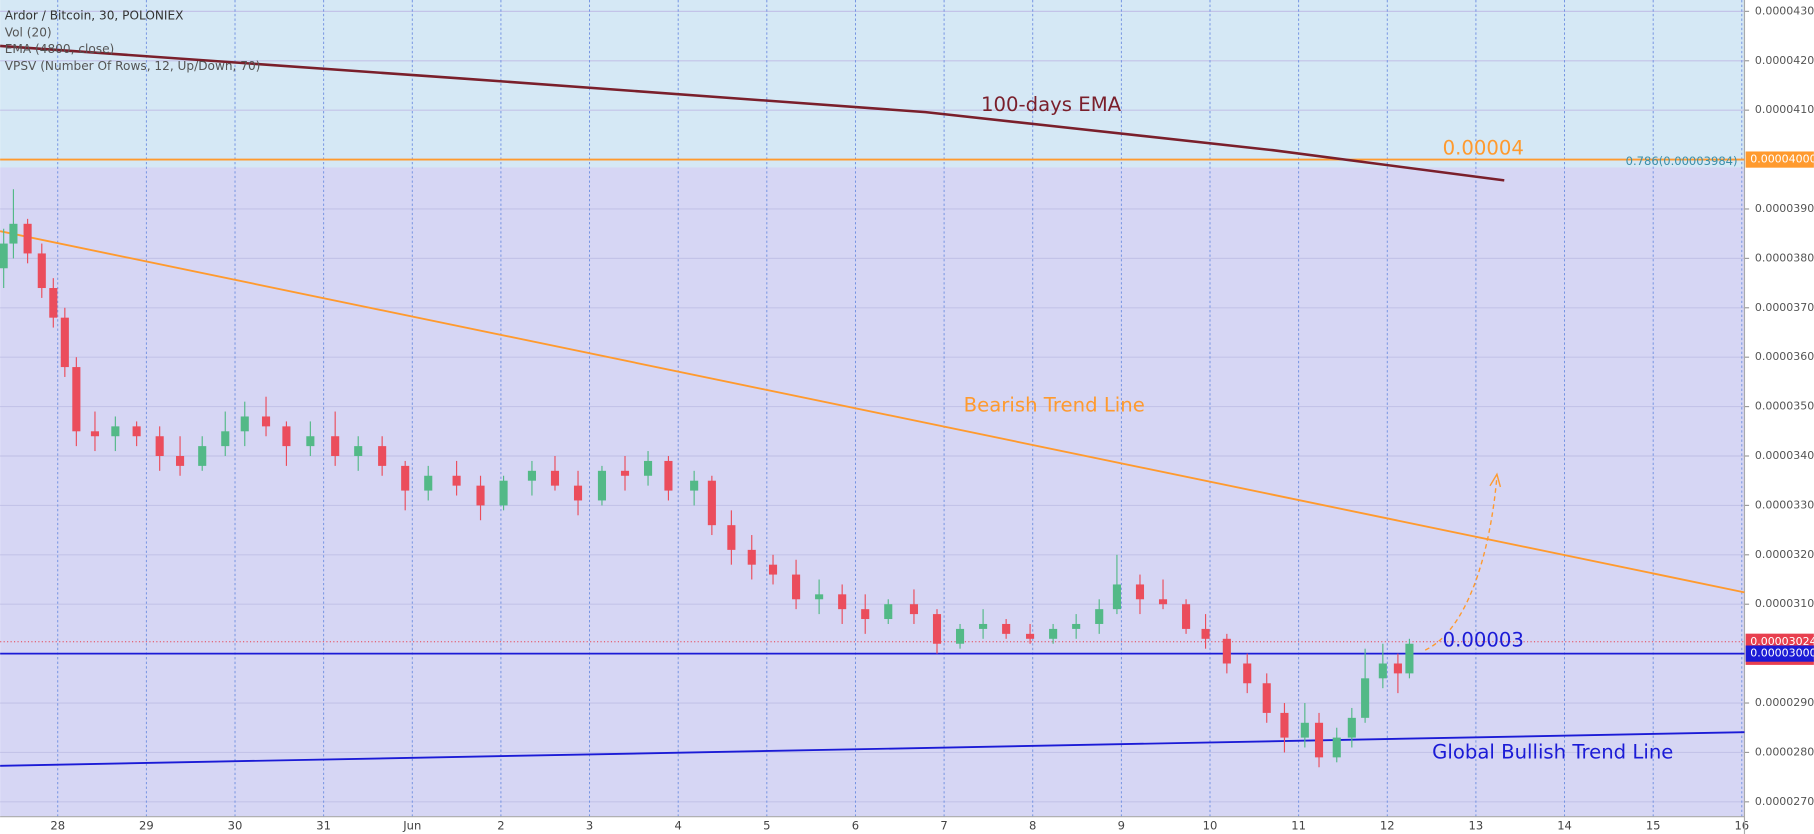 The width and height of the screenshot is (1814, 834). What do you see at coordinates (1121, 825) in the screenshot?
I see `x-tick-label: 9` at bounding box center [1121, 825].